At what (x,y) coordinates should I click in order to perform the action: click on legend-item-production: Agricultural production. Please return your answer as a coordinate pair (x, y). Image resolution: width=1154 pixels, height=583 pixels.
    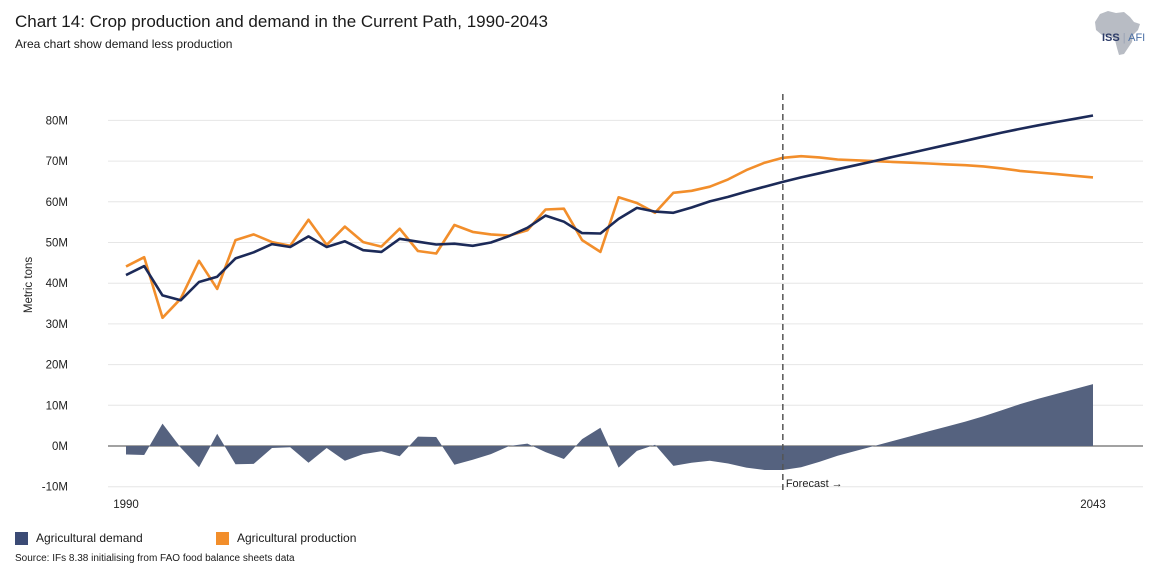
    Looking at the image, I should click on (286, 538).